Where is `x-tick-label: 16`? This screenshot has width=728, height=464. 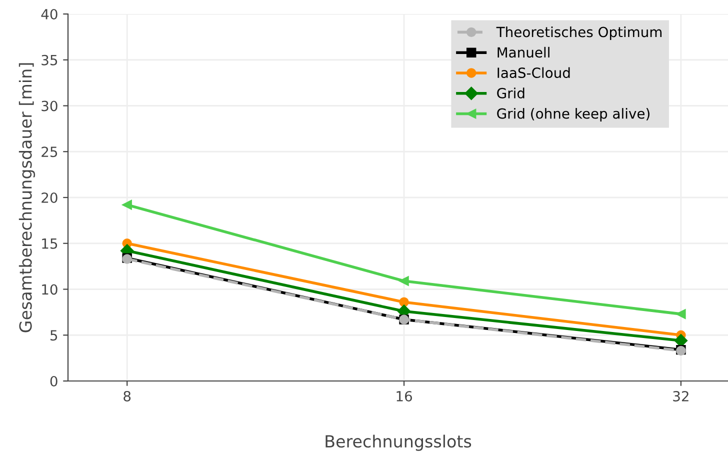 x-tick-label: 16 is located at coordinates (404, 396).